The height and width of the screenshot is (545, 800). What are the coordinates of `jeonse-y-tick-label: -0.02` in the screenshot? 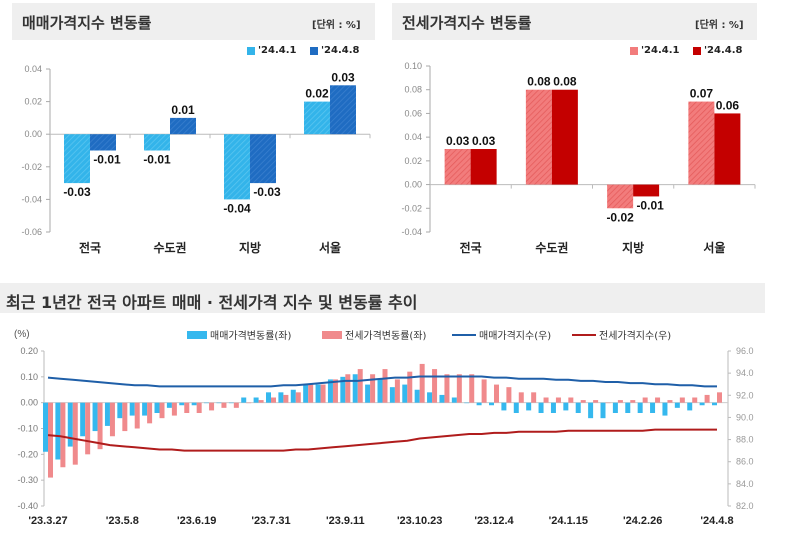 It's located at (411, 208).